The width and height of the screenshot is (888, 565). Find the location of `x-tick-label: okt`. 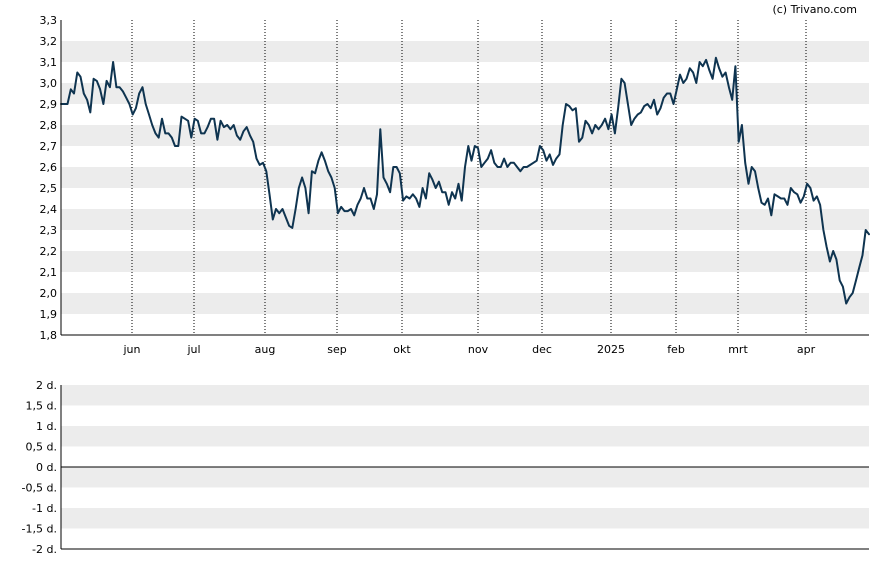

x-tick-label: okt is located at coordinates (402, 349).